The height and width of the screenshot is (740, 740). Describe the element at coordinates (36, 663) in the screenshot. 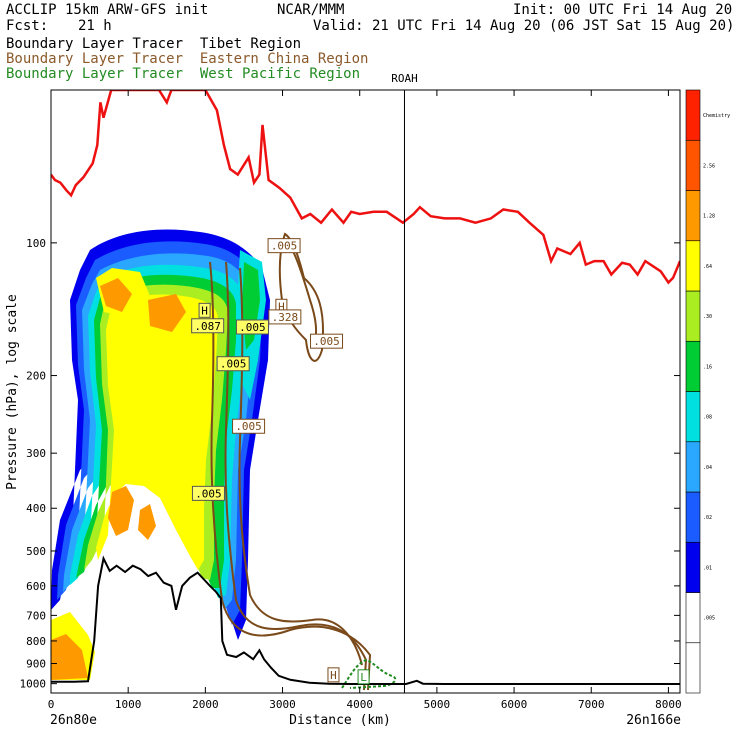

I see `y-tick-label: 900` at that location.